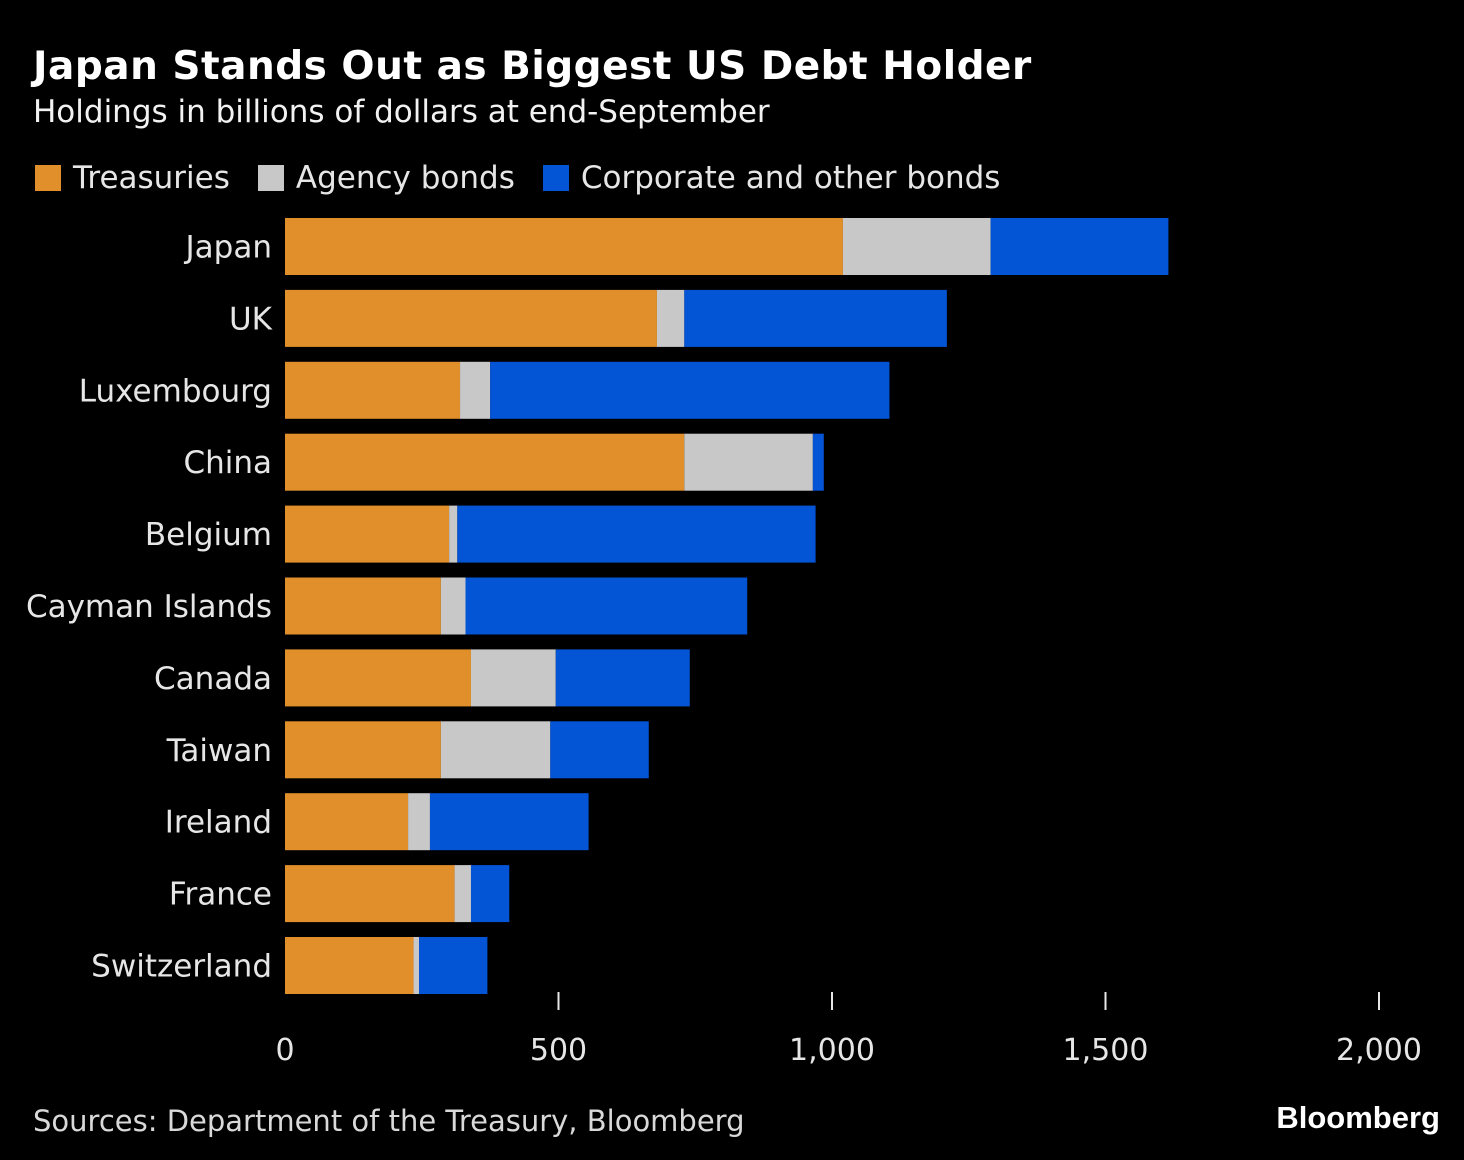 This screenshot has height=1160, width=1464. What do you see at coordinates (916, 246) in the screenshot?
I see `bar-japan-agency-bonds` at bounding box center [916, 246].